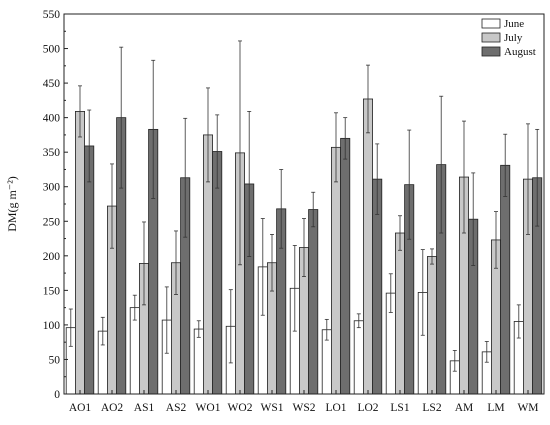 The width and height of the screenshot is (550, 425). I want to click on legend-label-july: July, so click(513, 38).